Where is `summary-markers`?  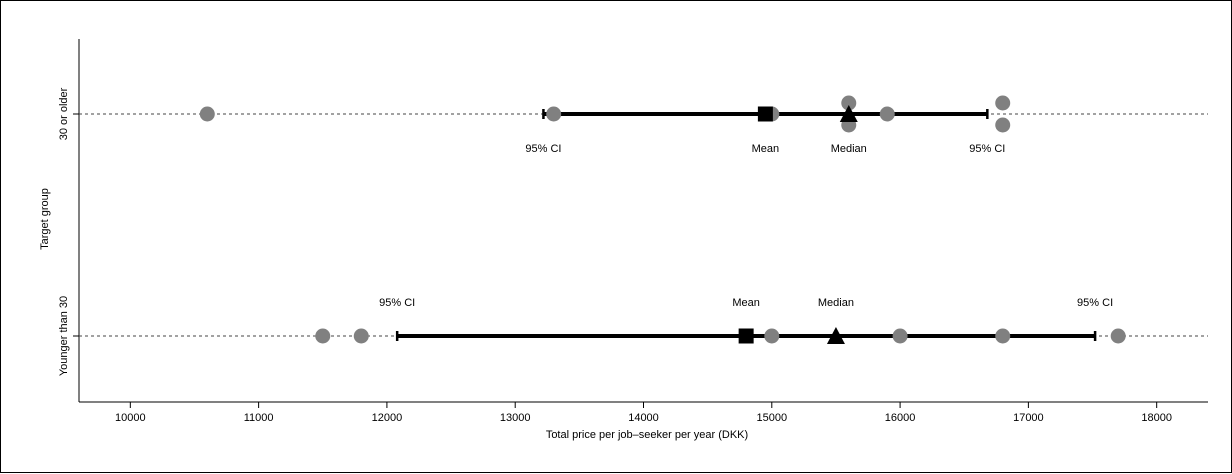
summary-markers is located at coordinates (798, 224).